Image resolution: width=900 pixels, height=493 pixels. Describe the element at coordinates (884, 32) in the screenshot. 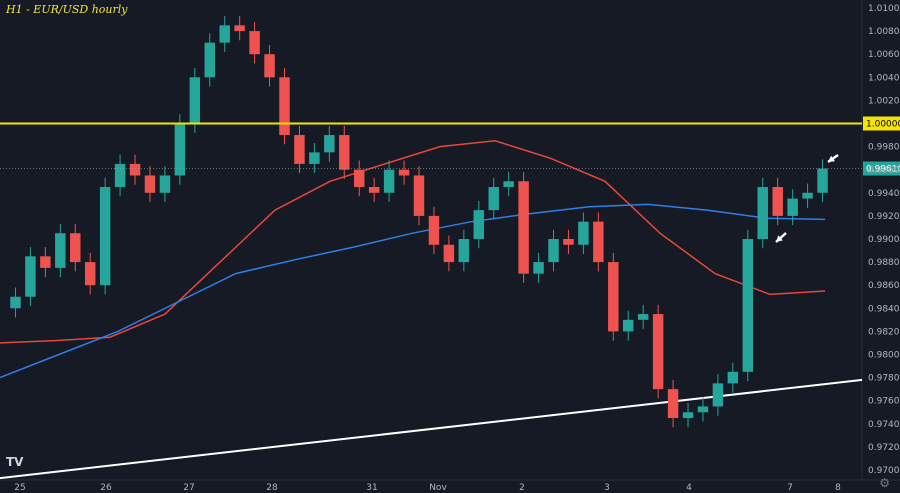

I see `y-tick-label: 1.00800` at that location.